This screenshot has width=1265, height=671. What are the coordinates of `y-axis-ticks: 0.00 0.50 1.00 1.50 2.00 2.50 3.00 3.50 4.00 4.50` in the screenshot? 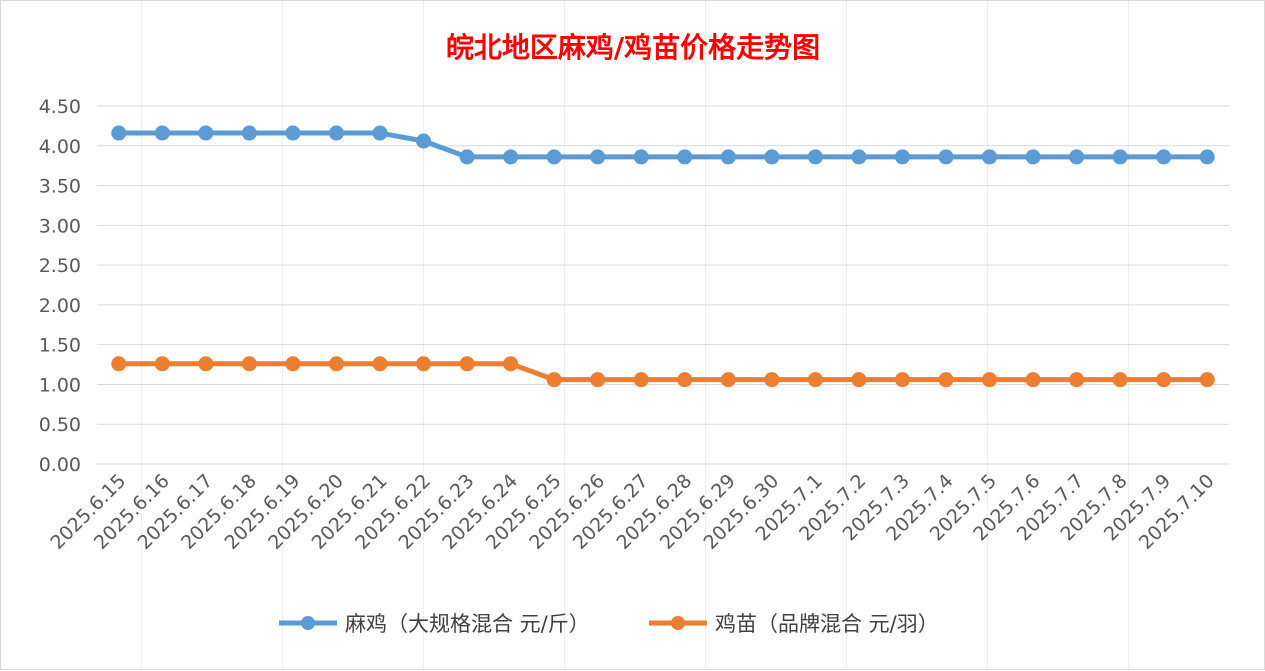 It's located at (60, 286).